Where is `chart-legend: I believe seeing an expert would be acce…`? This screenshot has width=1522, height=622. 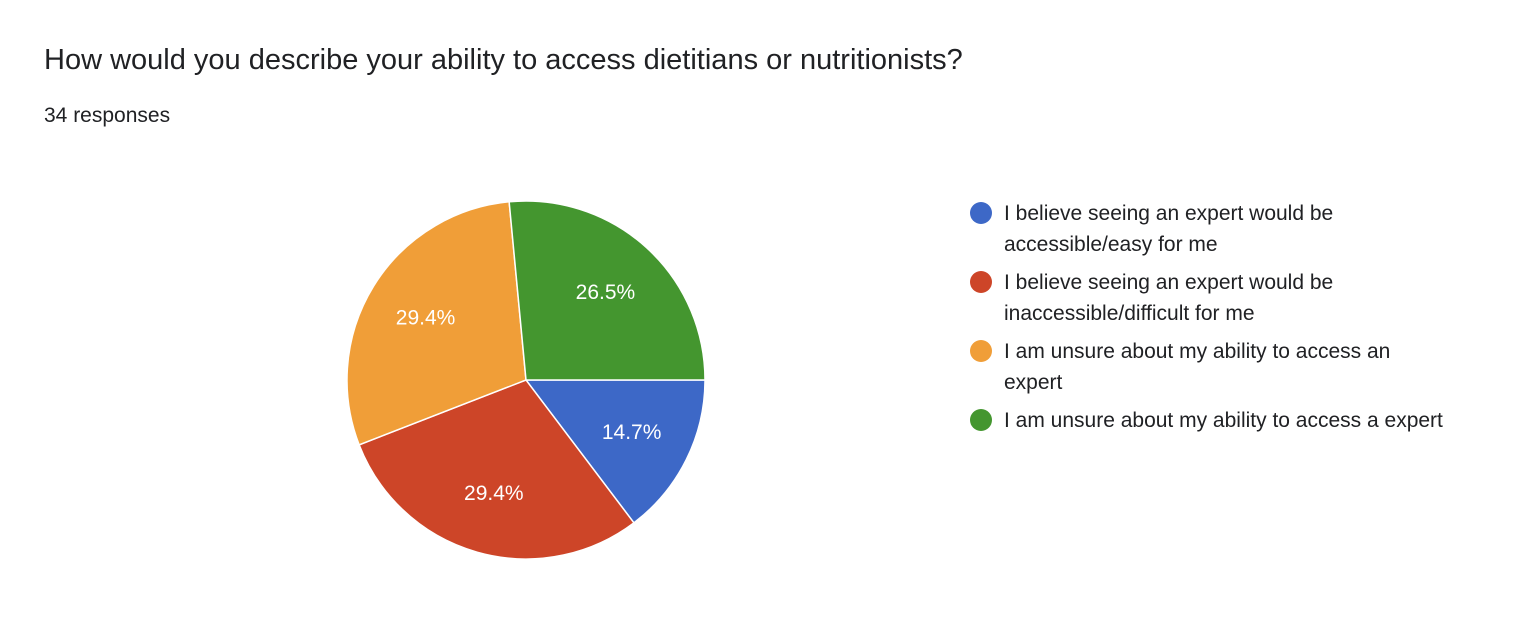
chart-legend: I believe seeing an expert would be acce… is located at coordinates (1230, 320).